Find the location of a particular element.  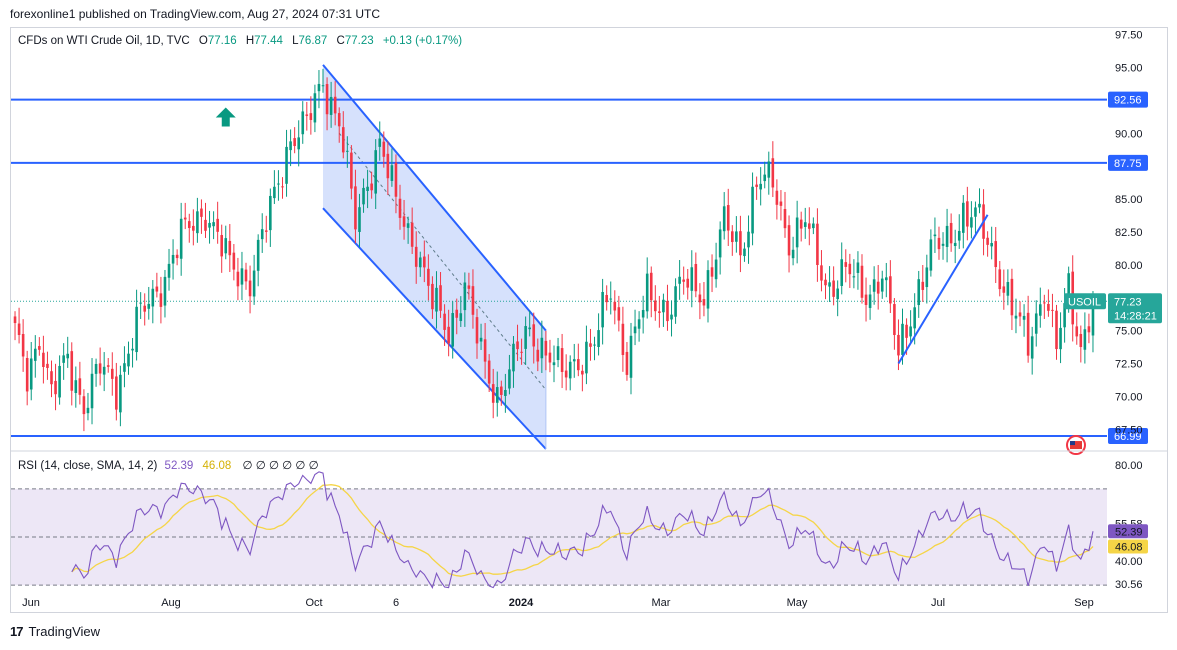

tradingview-brand: 17 TradingView is located at coordinates (55, 631).